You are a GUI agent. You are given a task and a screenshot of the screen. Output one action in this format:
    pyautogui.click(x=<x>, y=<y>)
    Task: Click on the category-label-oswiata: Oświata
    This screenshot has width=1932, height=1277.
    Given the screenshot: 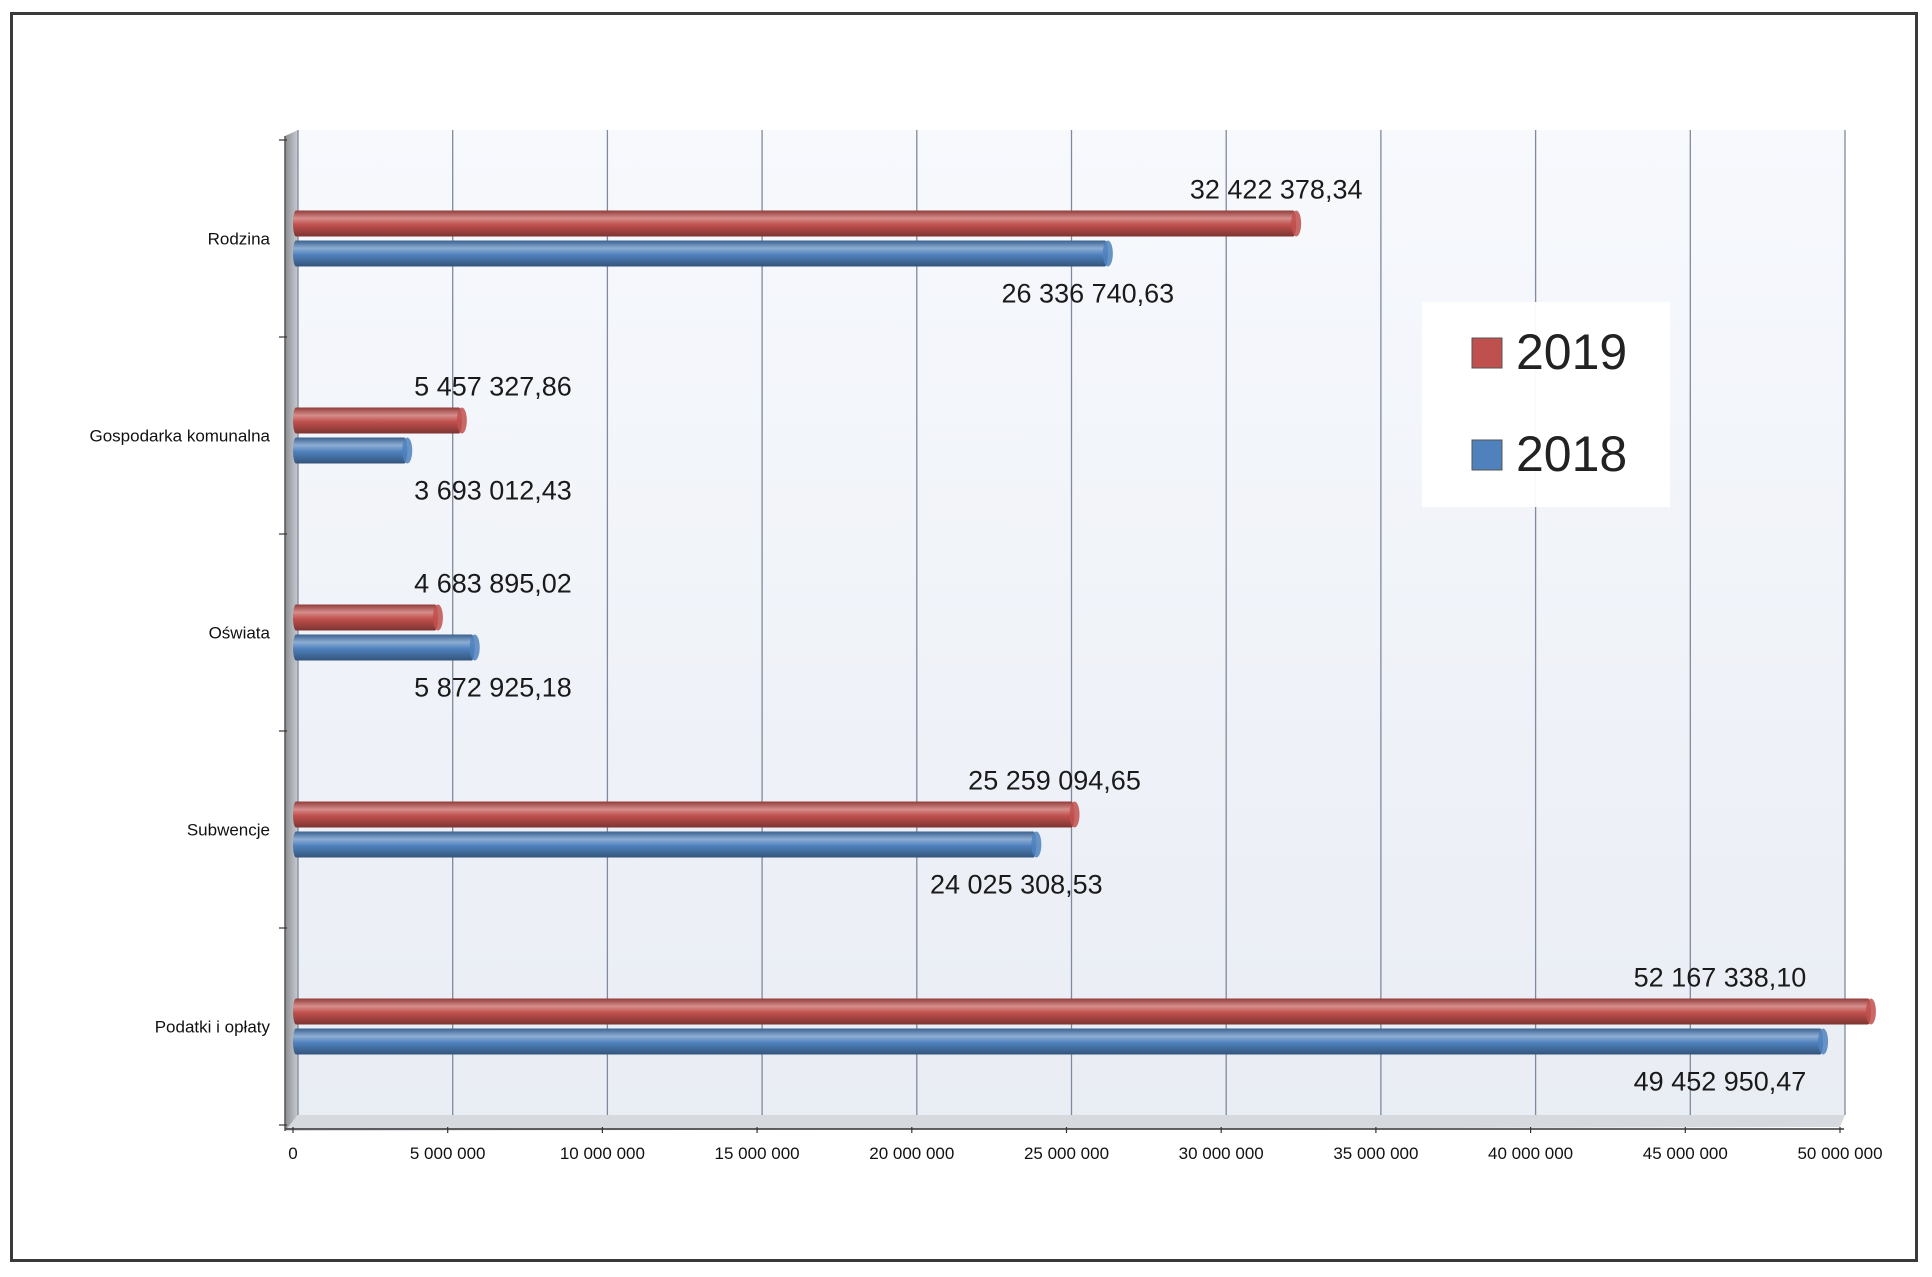 What is the action you would take?
    pyautogui.click(x=240, y=633)
    